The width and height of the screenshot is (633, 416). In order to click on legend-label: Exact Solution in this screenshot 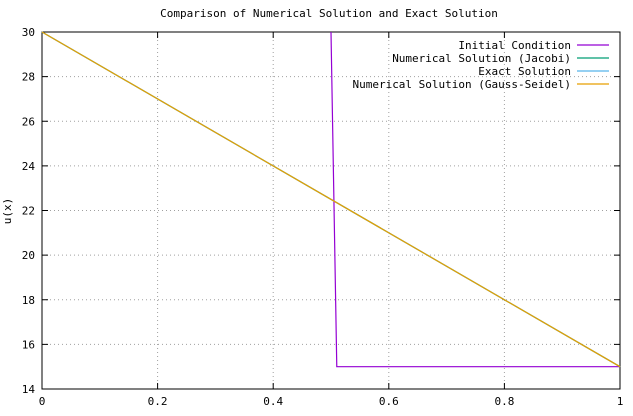, I will do `click(524, 71)`.